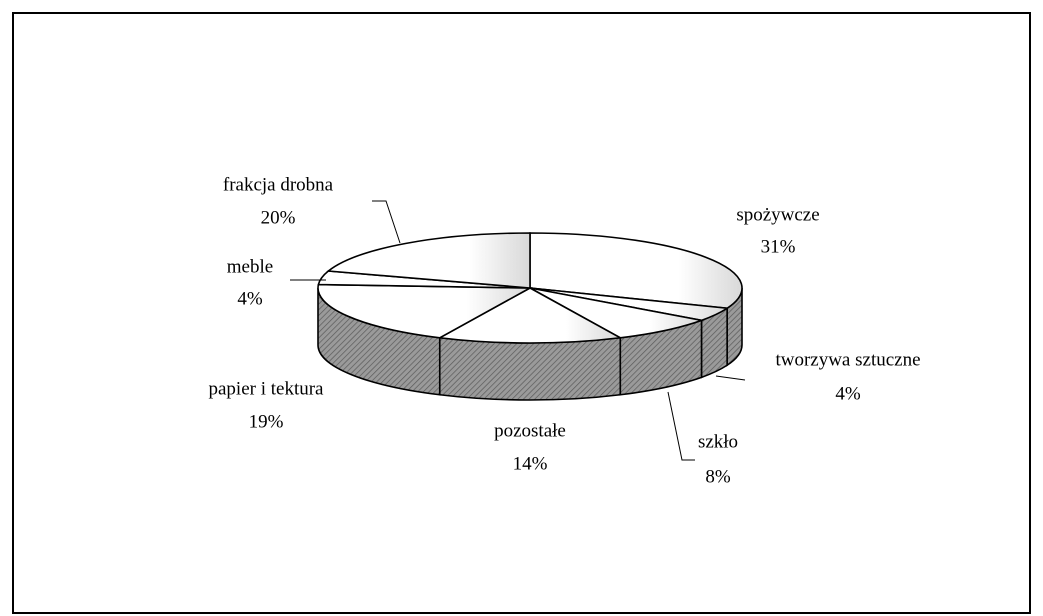 This screenshot has width=1043, height=616. What do you see at coordinates (530, 430) in the screenshot?
I see `category-label: pozostałe` at bounding box center [530, 430].